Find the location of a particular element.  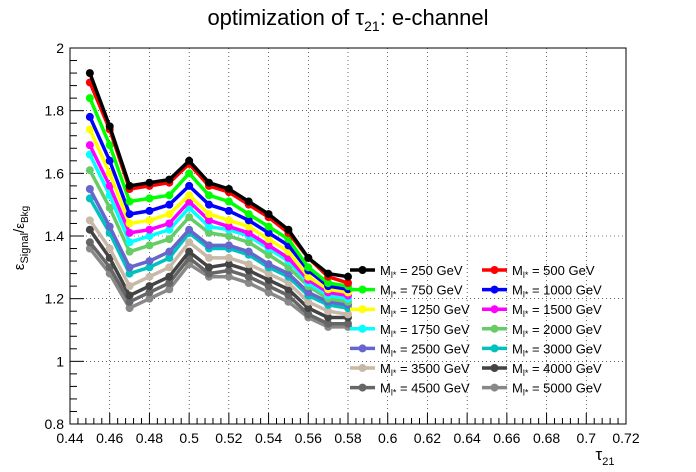

legend-item: Ml* = 1500 GeV is located at coordinates (542, 310).